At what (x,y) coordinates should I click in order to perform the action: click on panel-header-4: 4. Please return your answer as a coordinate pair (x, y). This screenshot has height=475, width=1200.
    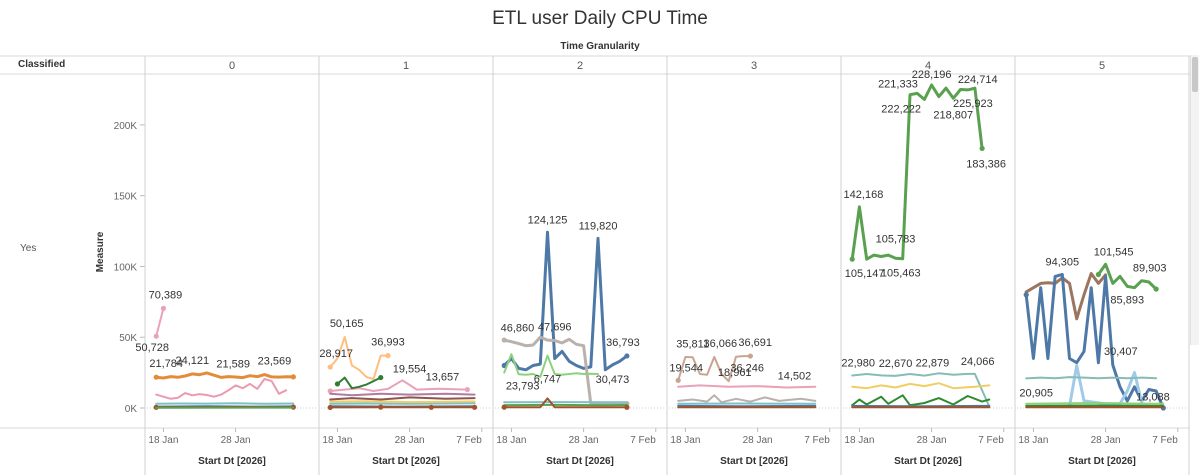
    Looking at the image, I should click on (928, 66).